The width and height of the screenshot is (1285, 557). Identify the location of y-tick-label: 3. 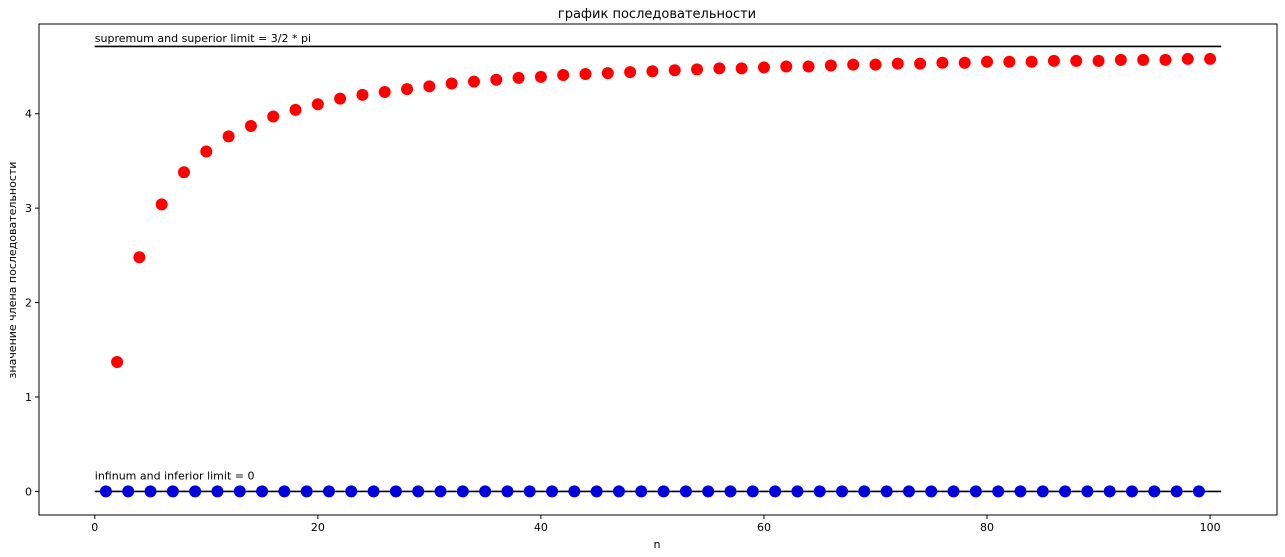
(28, 208).